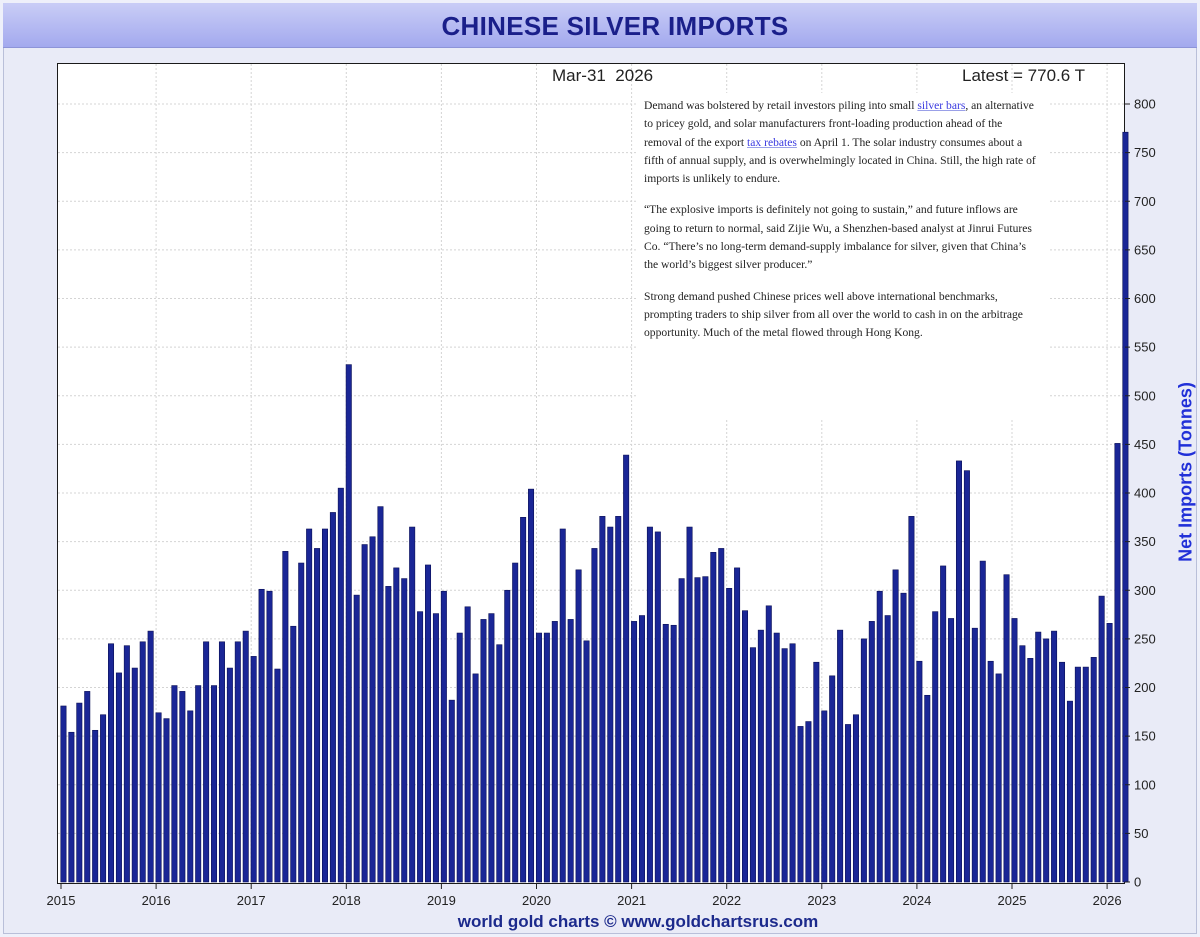 The image size is (1200, 937). Describe the element at coordinates (1141, 833) in the screenshot. I see `y-tick-label: 50` at that location.